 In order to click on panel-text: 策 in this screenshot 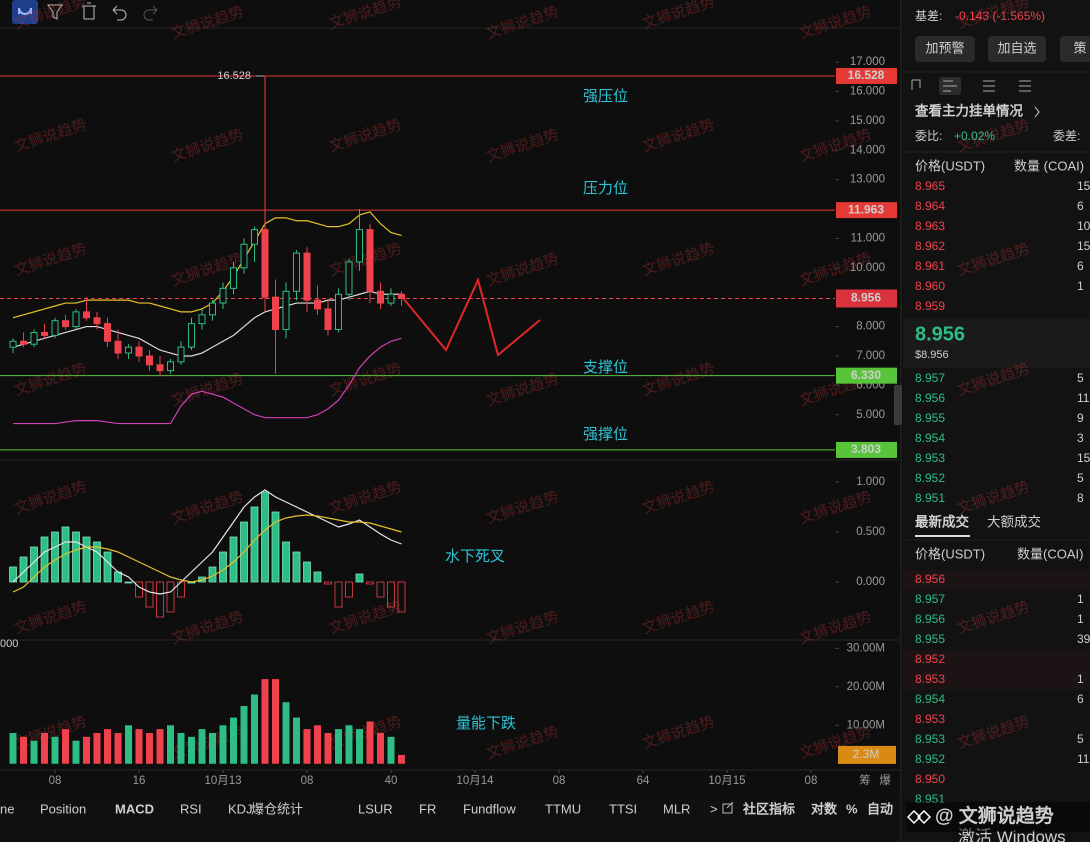, I will do `click(1079, 47)`.